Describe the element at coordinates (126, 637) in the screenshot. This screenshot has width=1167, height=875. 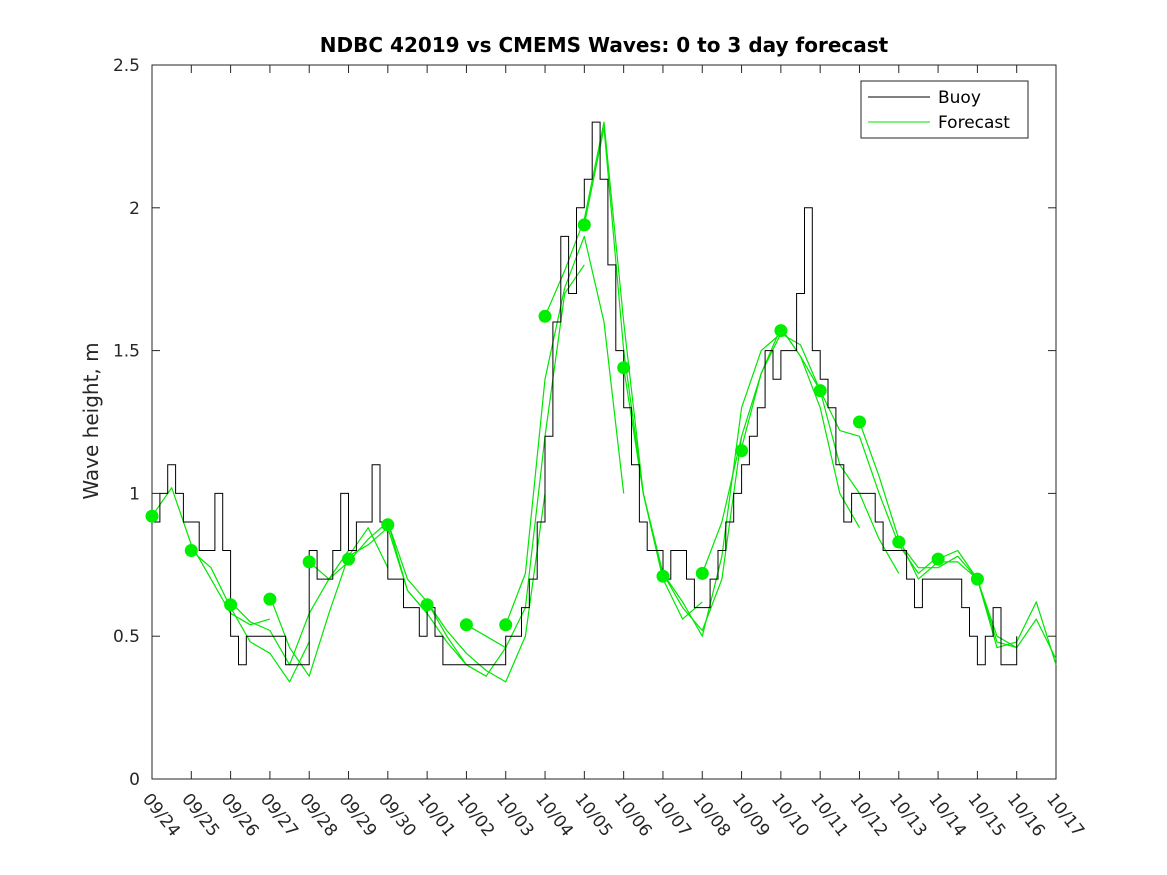
I see `y-tick-label: 0.5` at that location.